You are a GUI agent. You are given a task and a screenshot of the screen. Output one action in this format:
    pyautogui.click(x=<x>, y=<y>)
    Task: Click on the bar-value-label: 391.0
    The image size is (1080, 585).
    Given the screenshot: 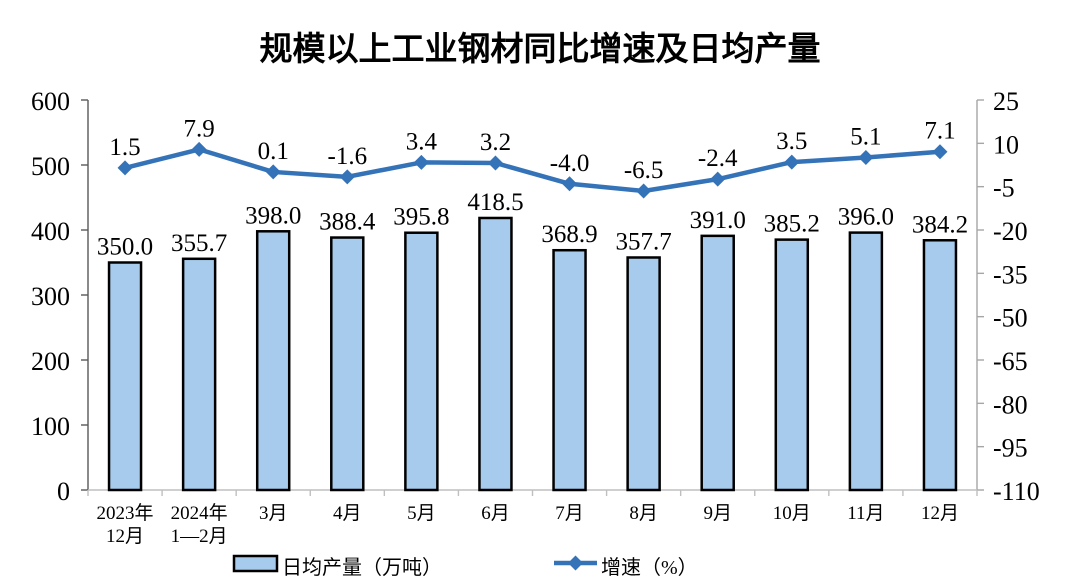 What is the action you would take?
    pyautogui.click(x=718, y=220)
    